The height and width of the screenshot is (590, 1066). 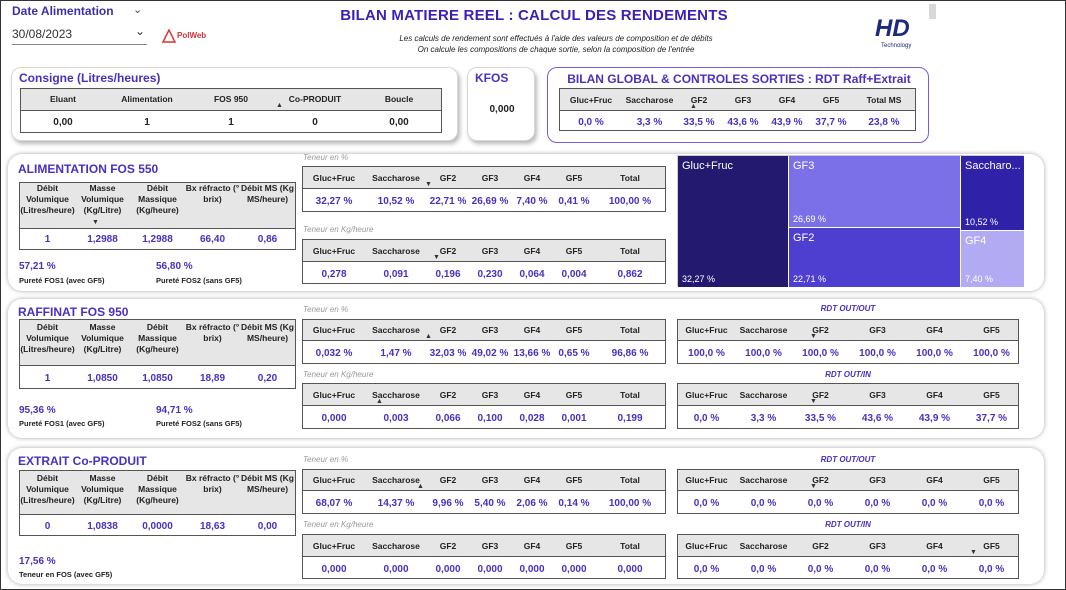 What do you see at coordinates (212, 526) in the screenshot?
I see `flow-value: 18,63` at bounding box center [212, 526].